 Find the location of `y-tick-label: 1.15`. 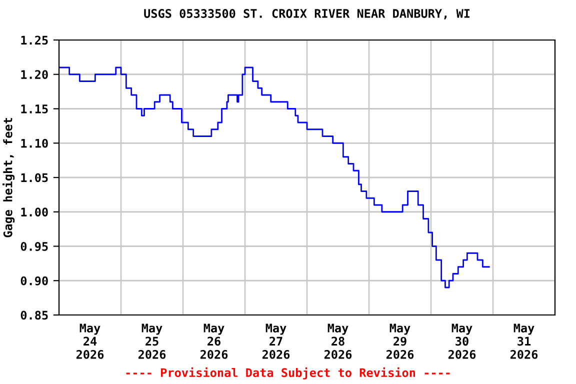

y-tick-label: 1.15 is located at coordinates (34, 109).